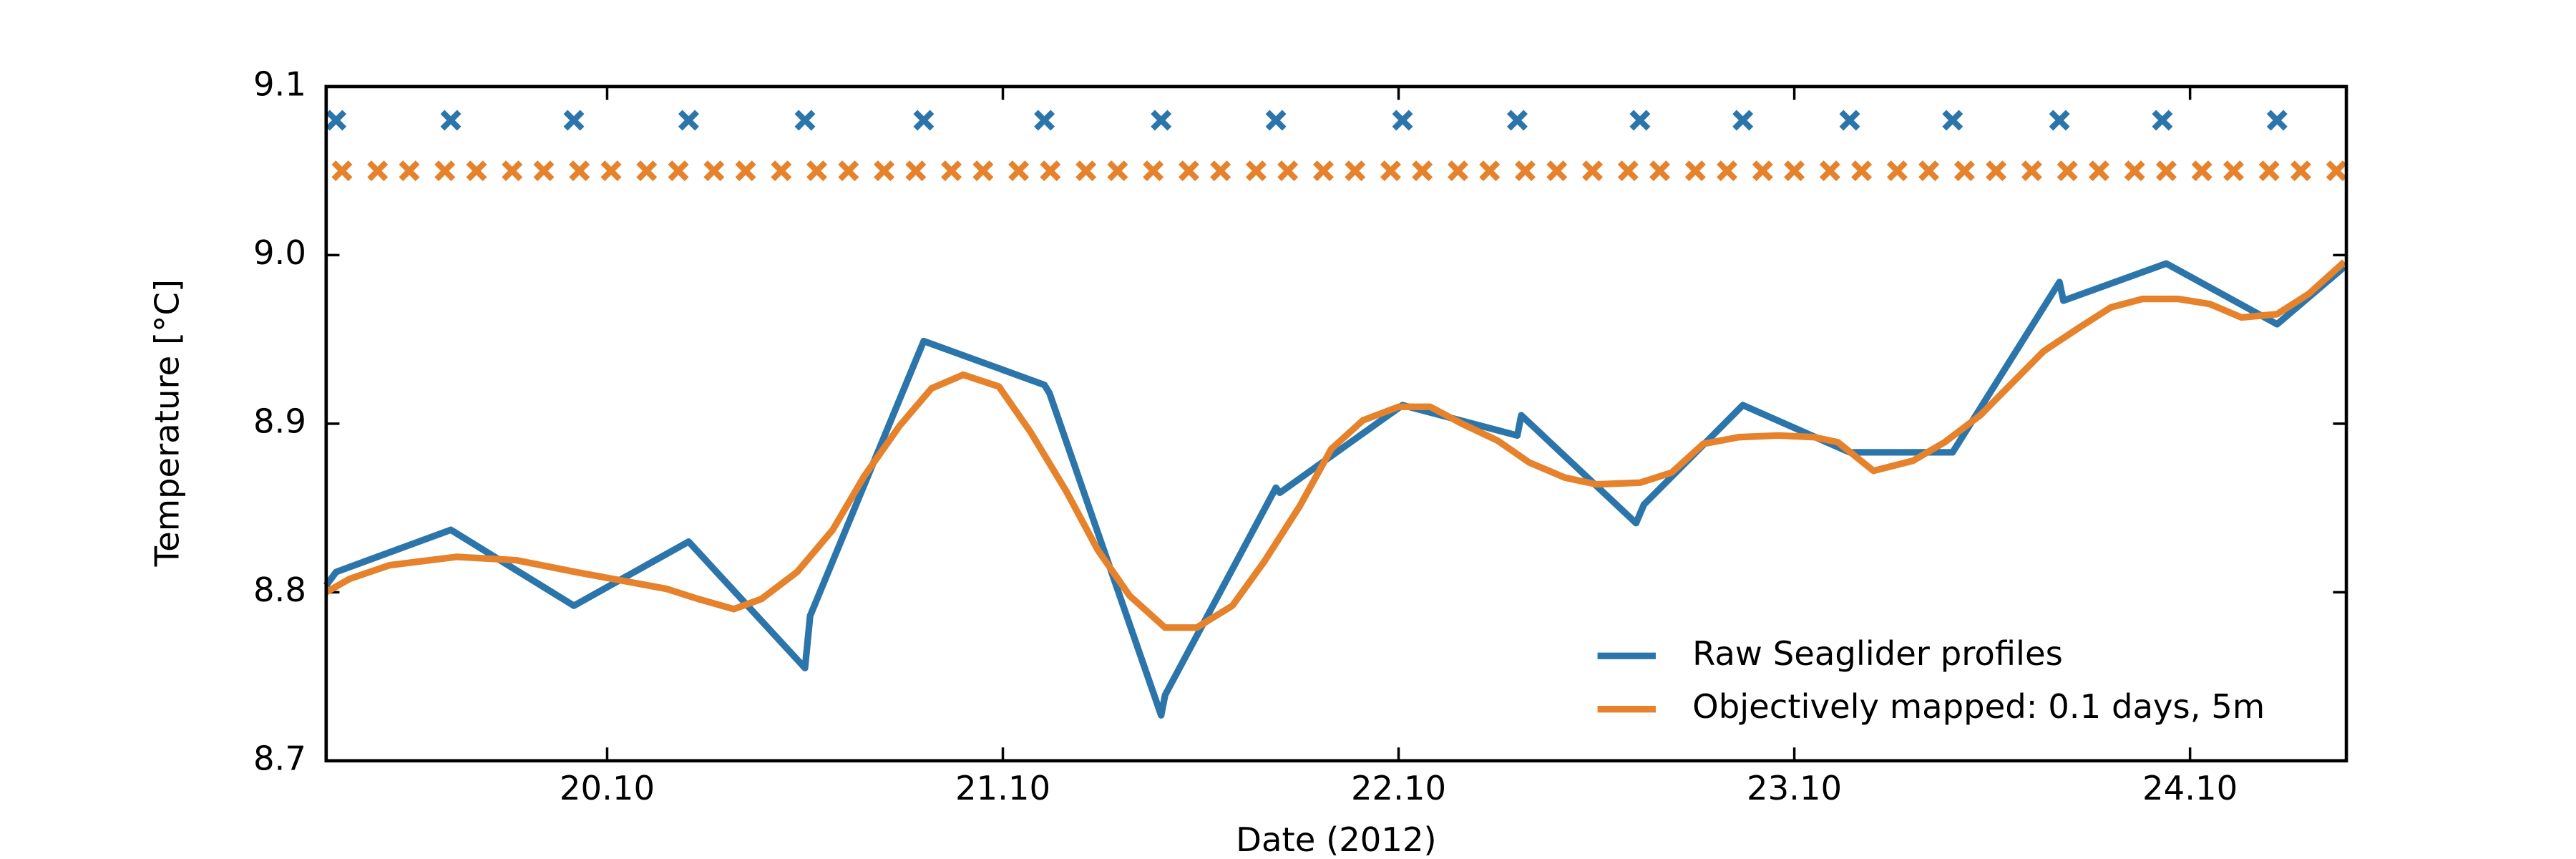  I want to click on x-tick-label: 20.10, so click(607, 788).